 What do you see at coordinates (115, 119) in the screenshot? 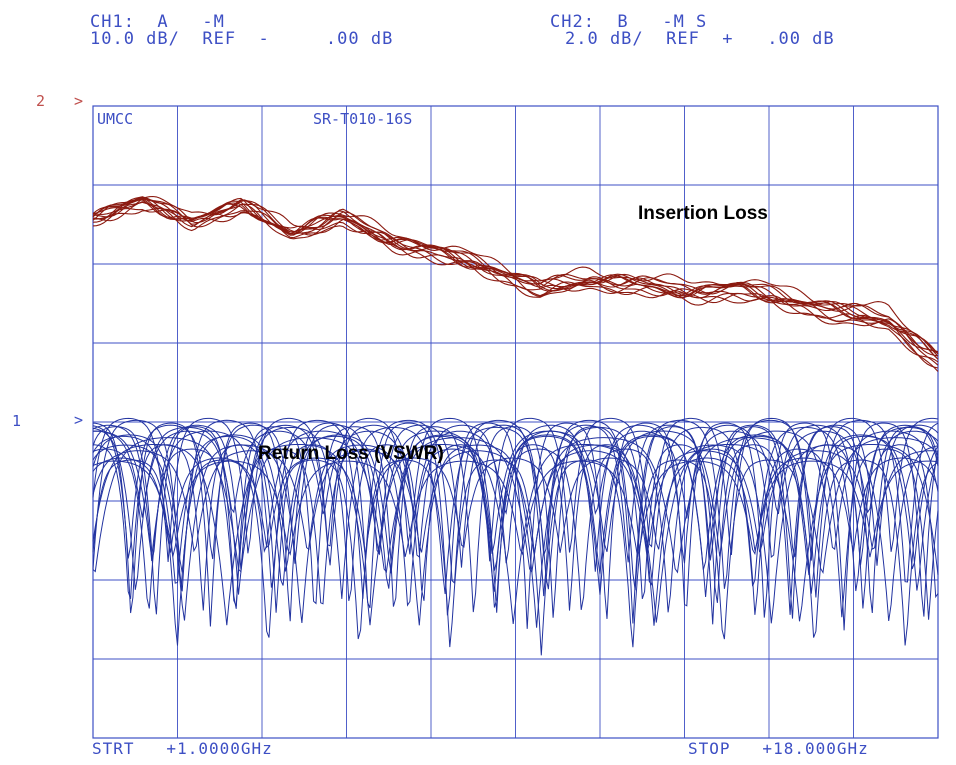
I see `plot-top-left-label: UMCC` at bounding box center [115, 119].